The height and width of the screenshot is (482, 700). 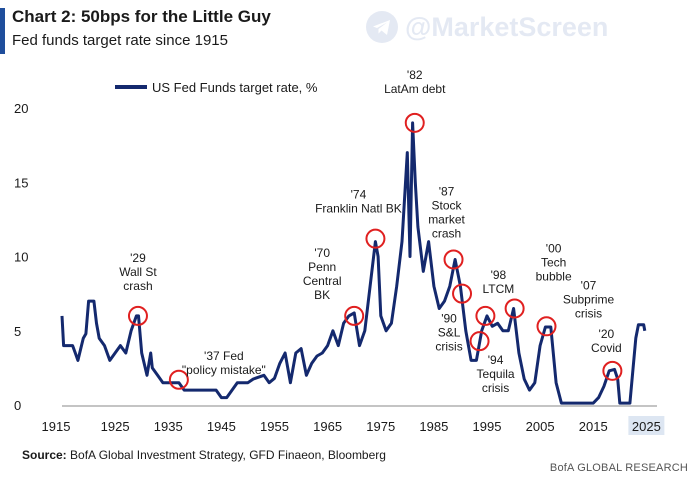 What do you see at coordinates (2, 31) in the screenshot?
I see `accent-bar` at bounding box center [2, 31].